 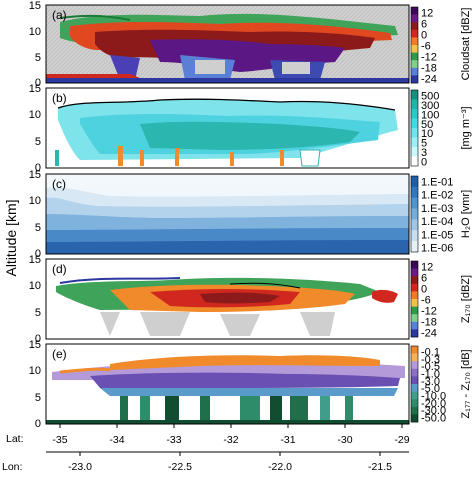 What do you see at coordinates (35, 201) in the screenshot?
I see `panel-c-ytick-10: 10` at bounding box center [35, 201].